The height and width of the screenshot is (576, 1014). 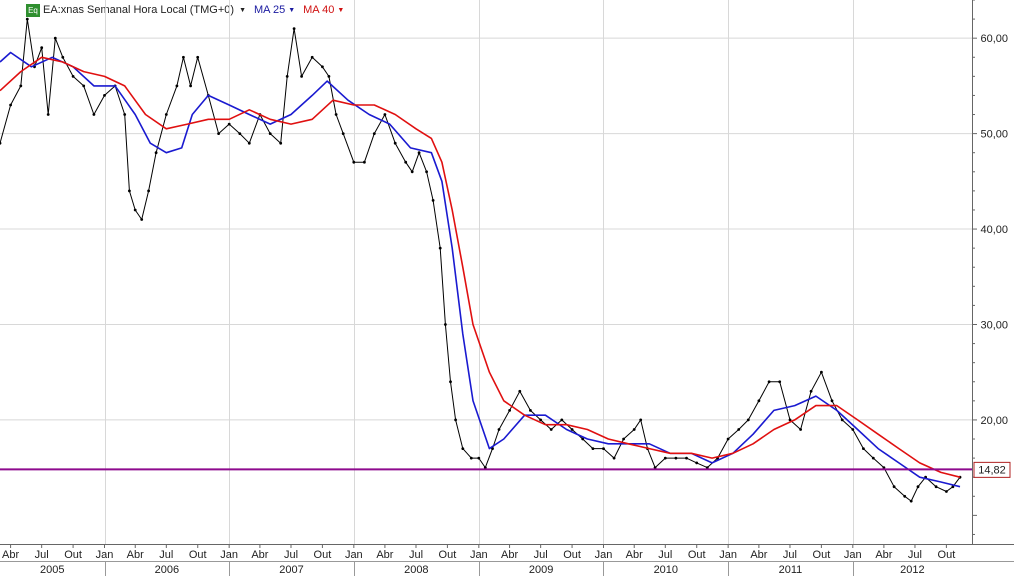 I want to click on y-tick-label: 40,00, so click(x=994, y=230).